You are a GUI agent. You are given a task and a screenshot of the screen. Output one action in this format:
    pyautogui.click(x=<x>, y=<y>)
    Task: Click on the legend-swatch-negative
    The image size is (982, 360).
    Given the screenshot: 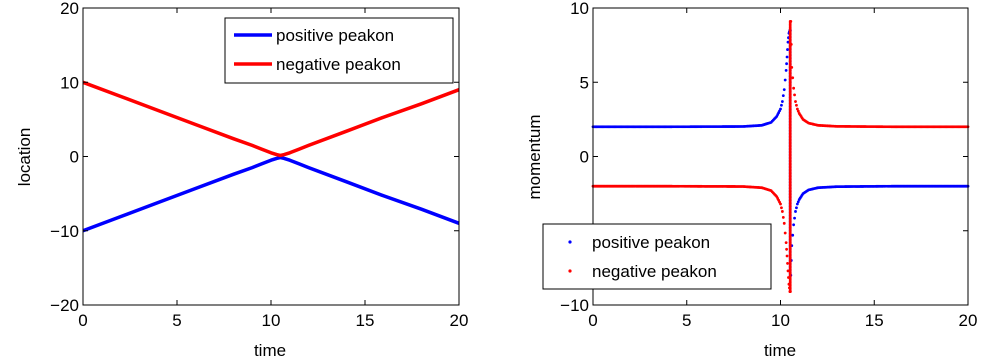 What is the action you would take?
    pyautogui.click(x=570, y=271)
    